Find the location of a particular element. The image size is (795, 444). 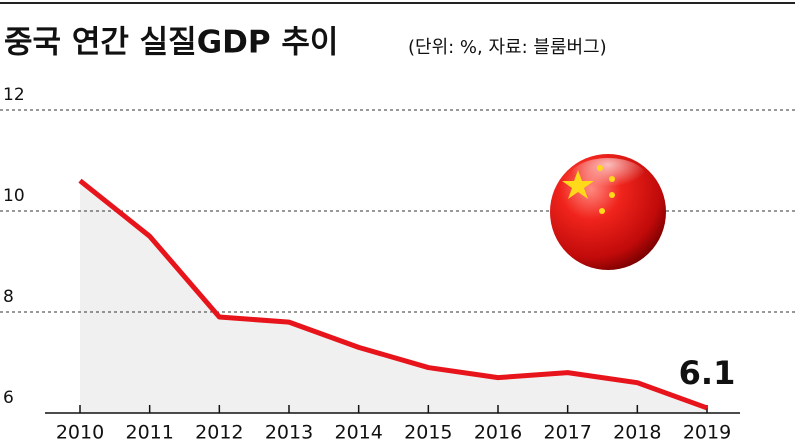

x-tick-label: 2013 is located at coordinates (289, 433).